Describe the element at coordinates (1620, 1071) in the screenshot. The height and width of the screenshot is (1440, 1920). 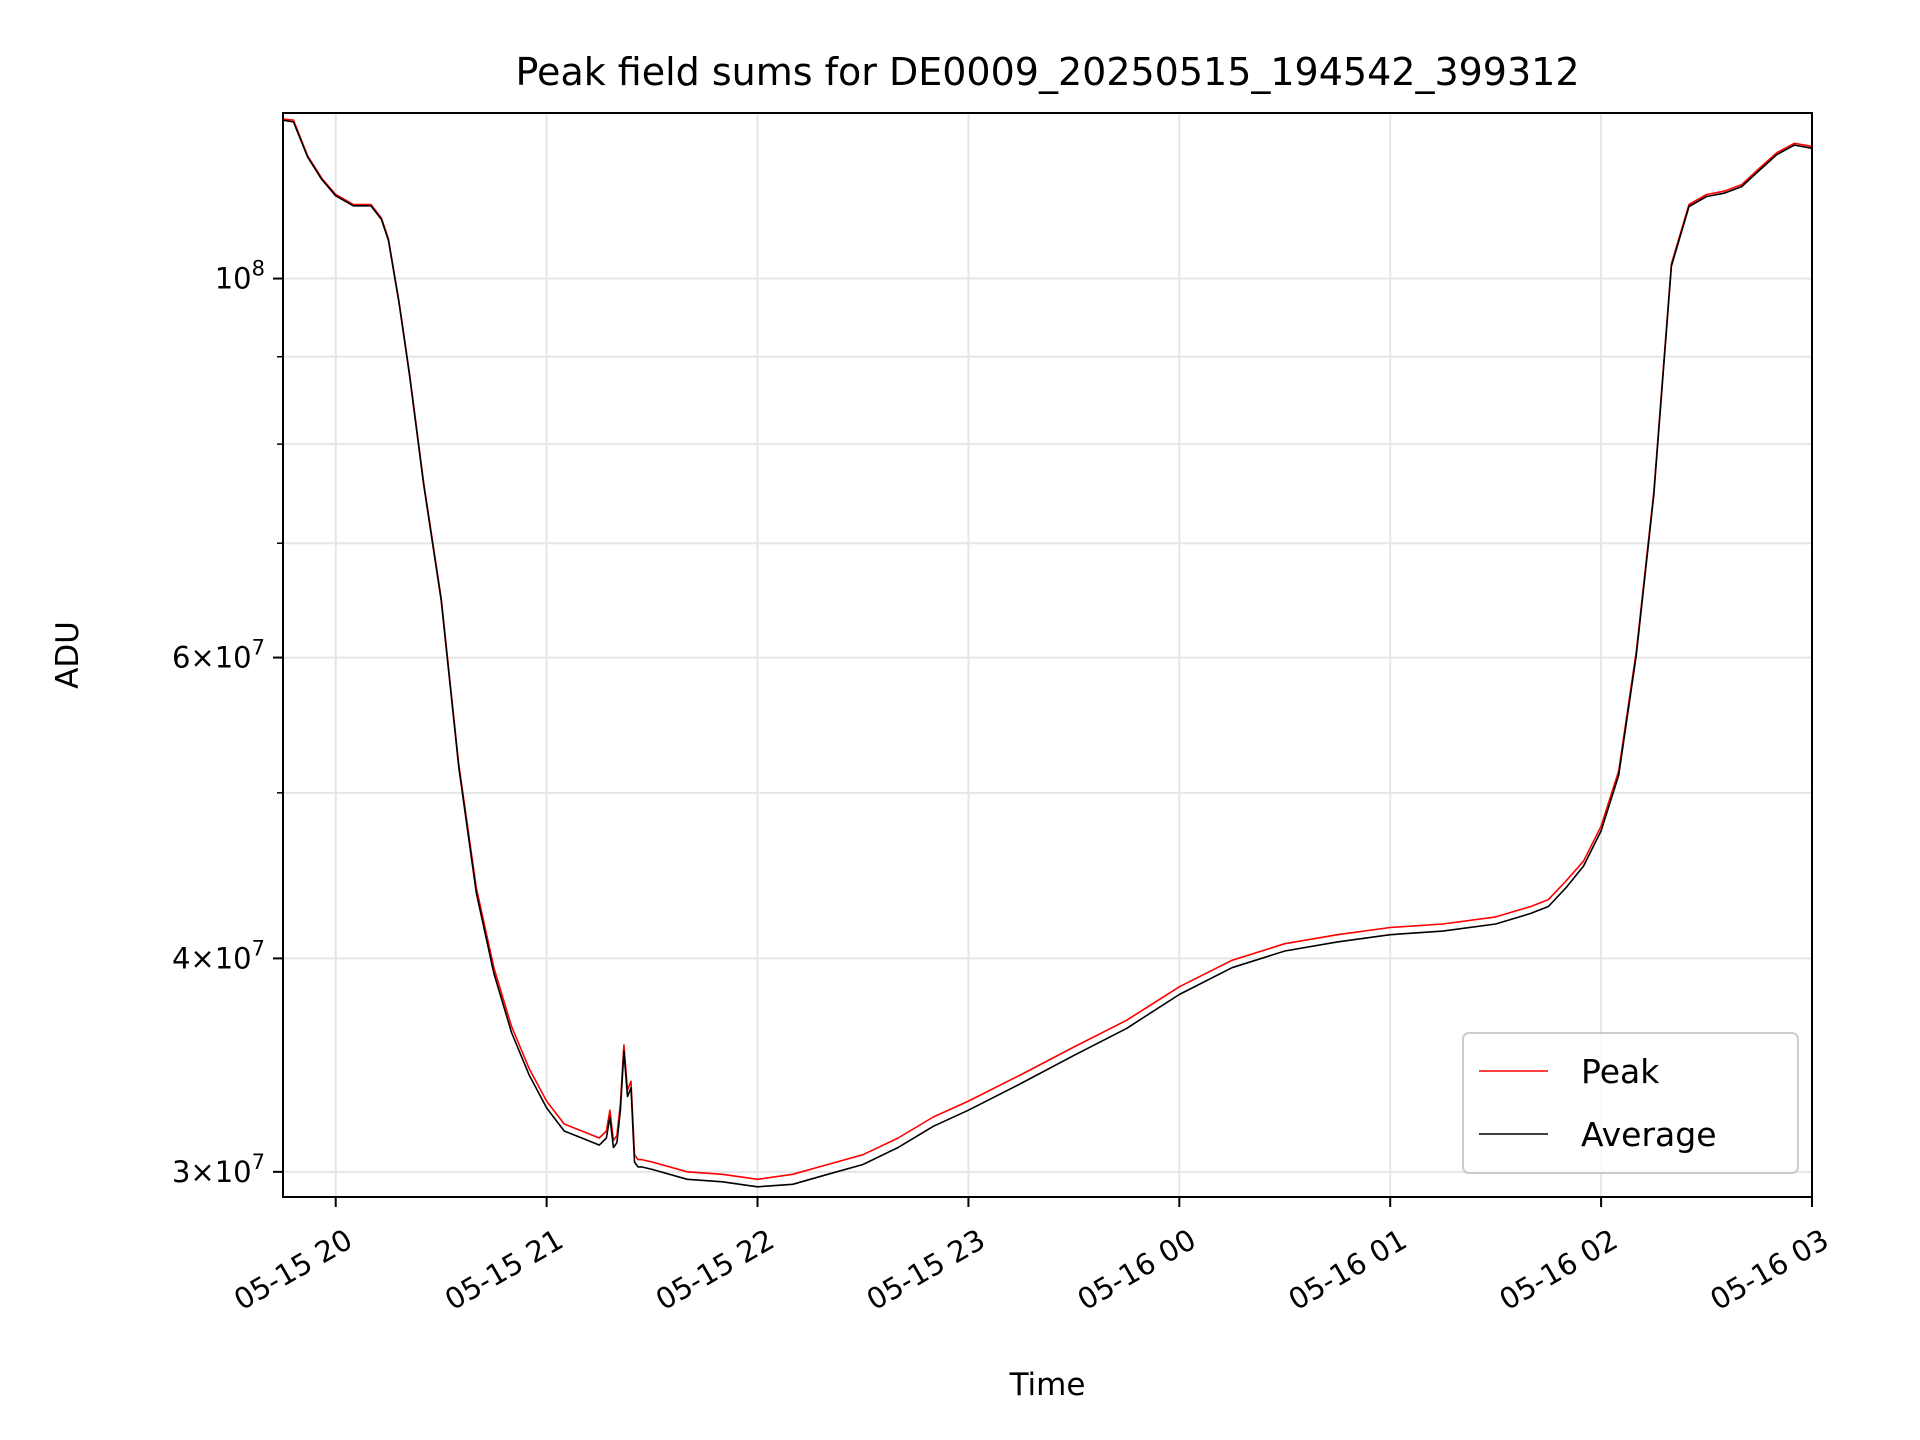
I see `legend-label-peak: Peak` at that location.